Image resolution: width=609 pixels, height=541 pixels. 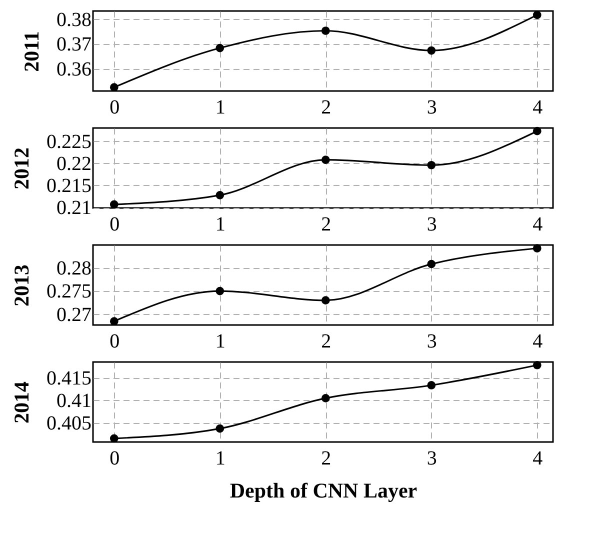 What do you see at coordinates (74, 315) in the screenshot?
I see `y-tick-label: 0.27` at bounding box center [74, 315].